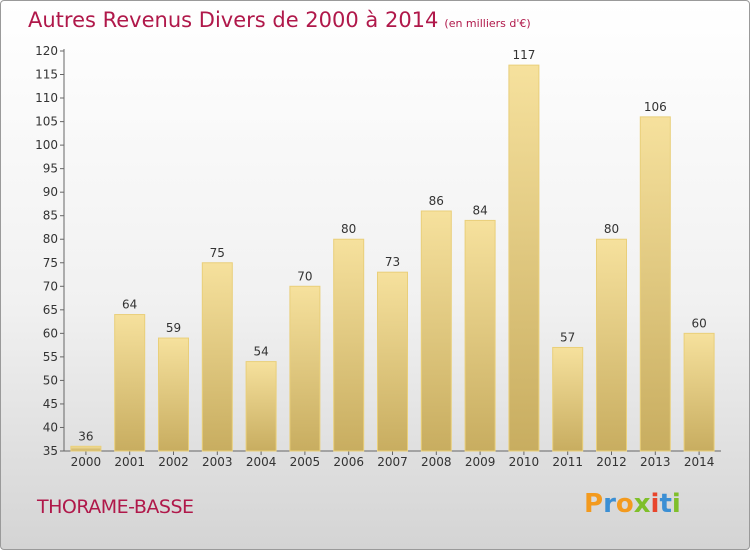  Describe the element at coordinates (50, 263) in the screenshot. I see `y-tick-label: 75` at that location.